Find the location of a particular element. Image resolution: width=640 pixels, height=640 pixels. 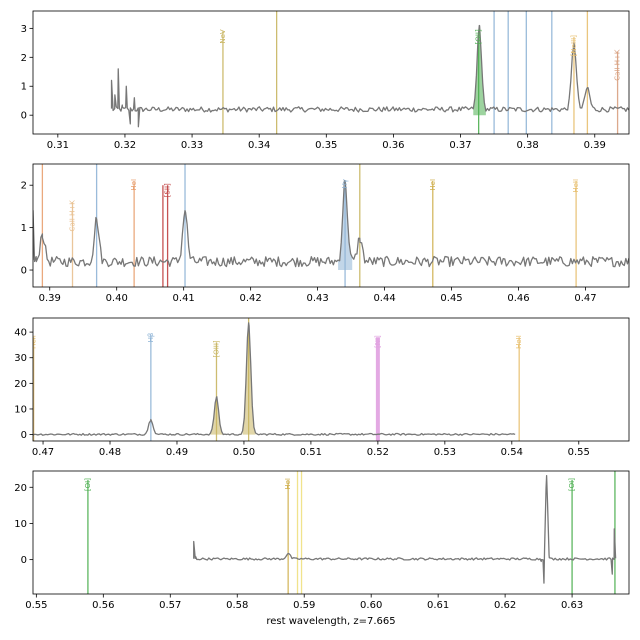

plot-area: HeII Hβ [OIII] [NI] HeII is located at coordinates (276, 379).